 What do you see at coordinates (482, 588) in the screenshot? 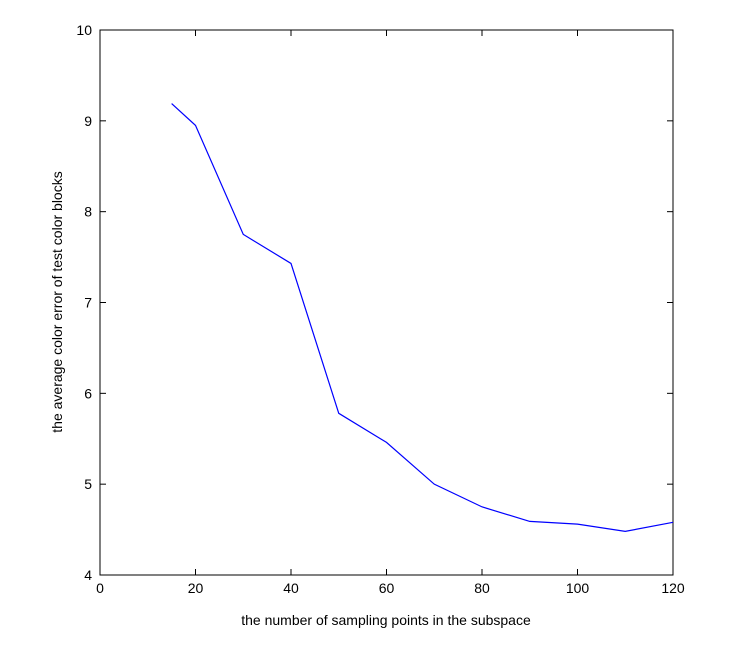
I see `x-tick-label: 80` at bounding box center [482, 588].